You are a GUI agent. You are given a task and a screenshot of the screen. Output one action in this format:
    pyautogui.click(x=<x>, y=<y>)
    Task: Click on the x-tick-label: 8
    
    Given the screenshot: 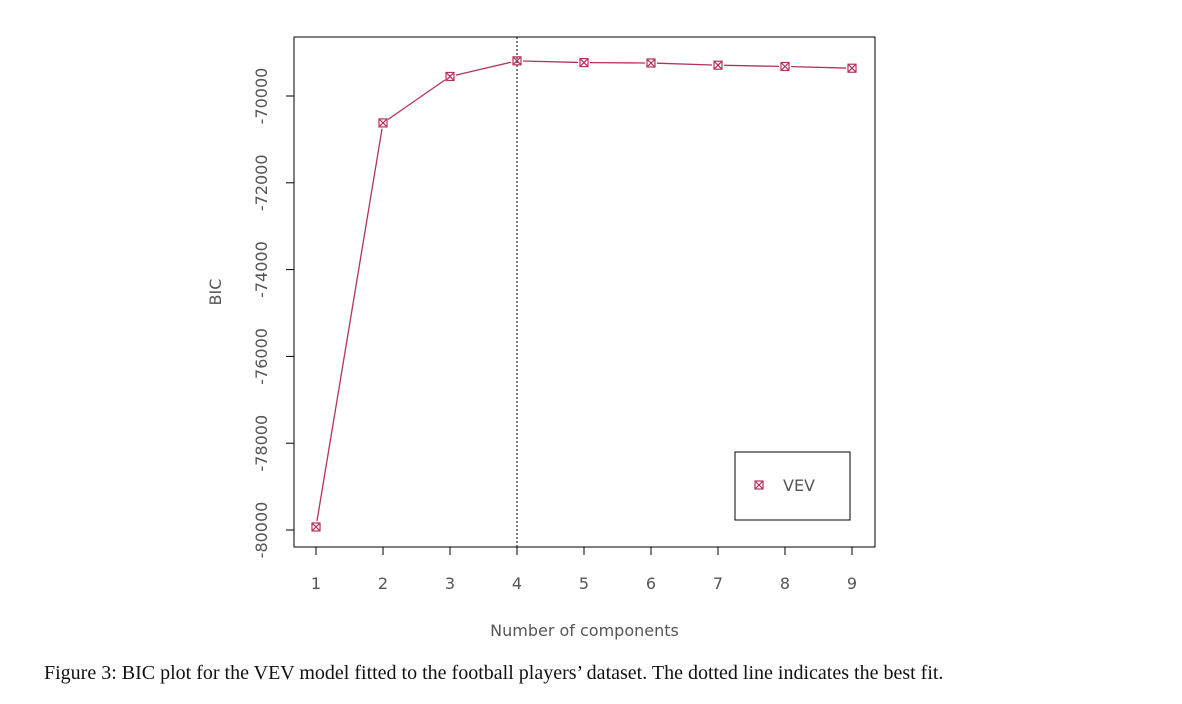 What is the action you would take?
    pyautogui.click(x=785, y=583)
    